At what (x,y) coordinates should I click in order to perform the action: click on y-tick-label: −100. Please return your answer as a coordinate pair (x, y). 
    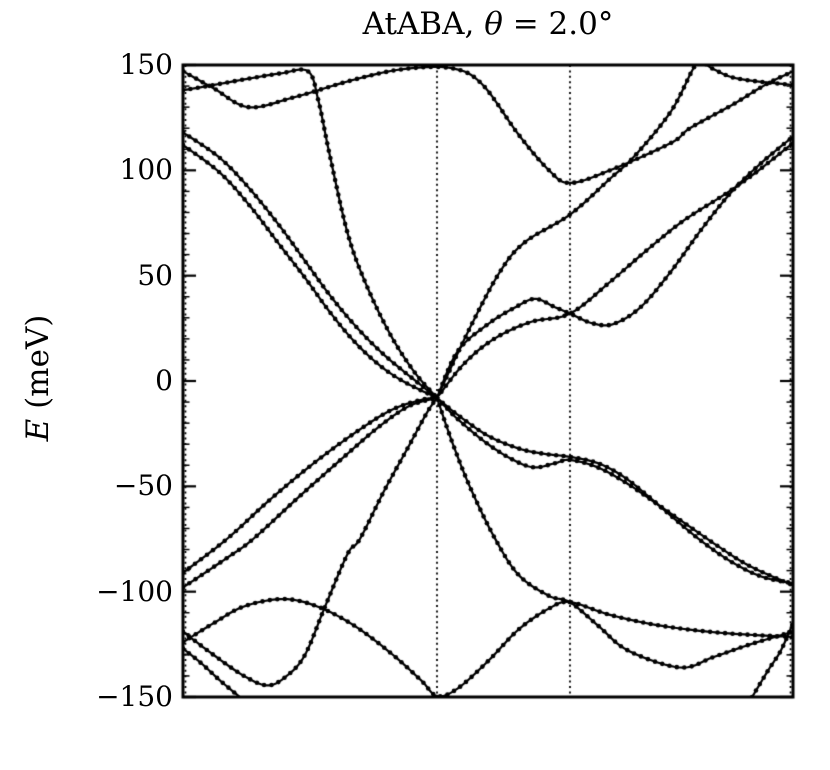
    Looking at the image, I should click on (134, 591).